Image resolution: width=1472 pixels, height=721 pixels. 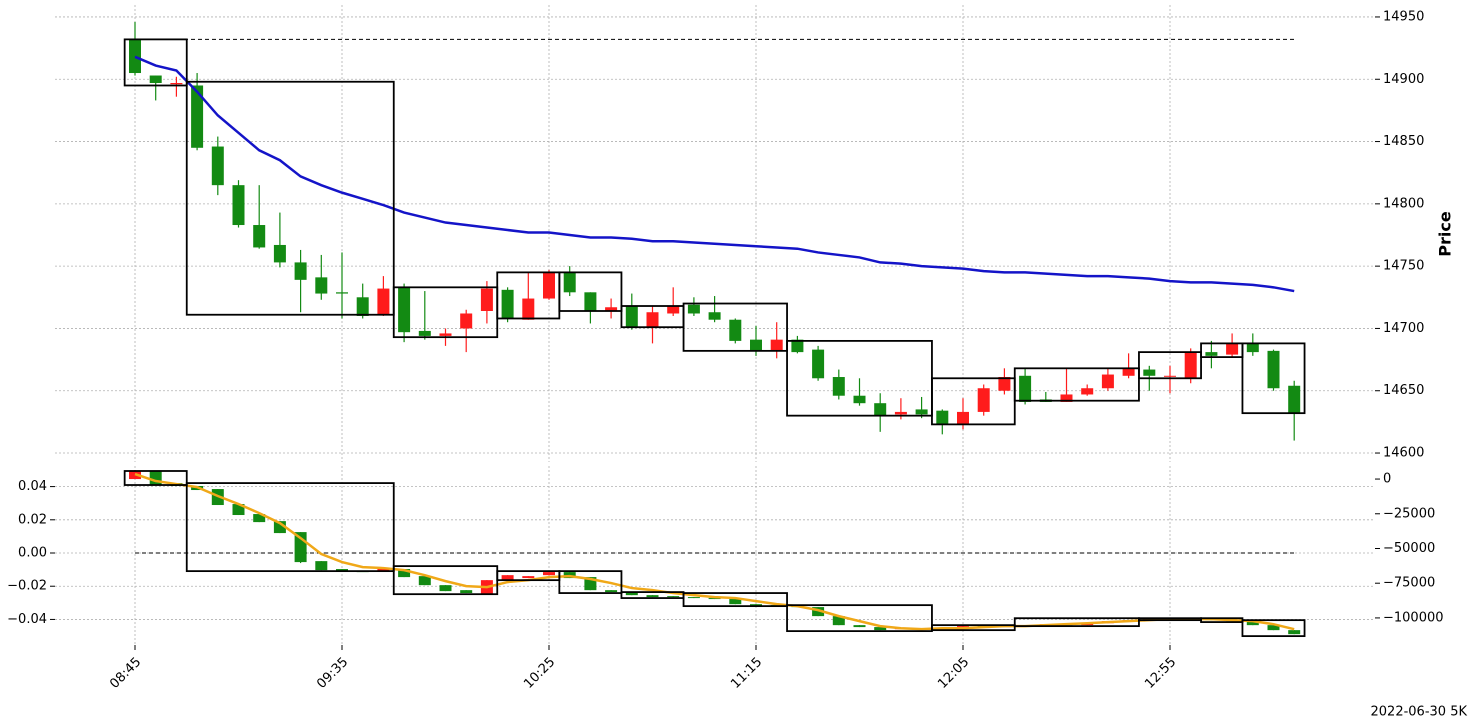 What do you see at coordinates (1403, 390) in the screenshot?
I see `y-tick-label: 14650` at bounding box center [1403, 390].